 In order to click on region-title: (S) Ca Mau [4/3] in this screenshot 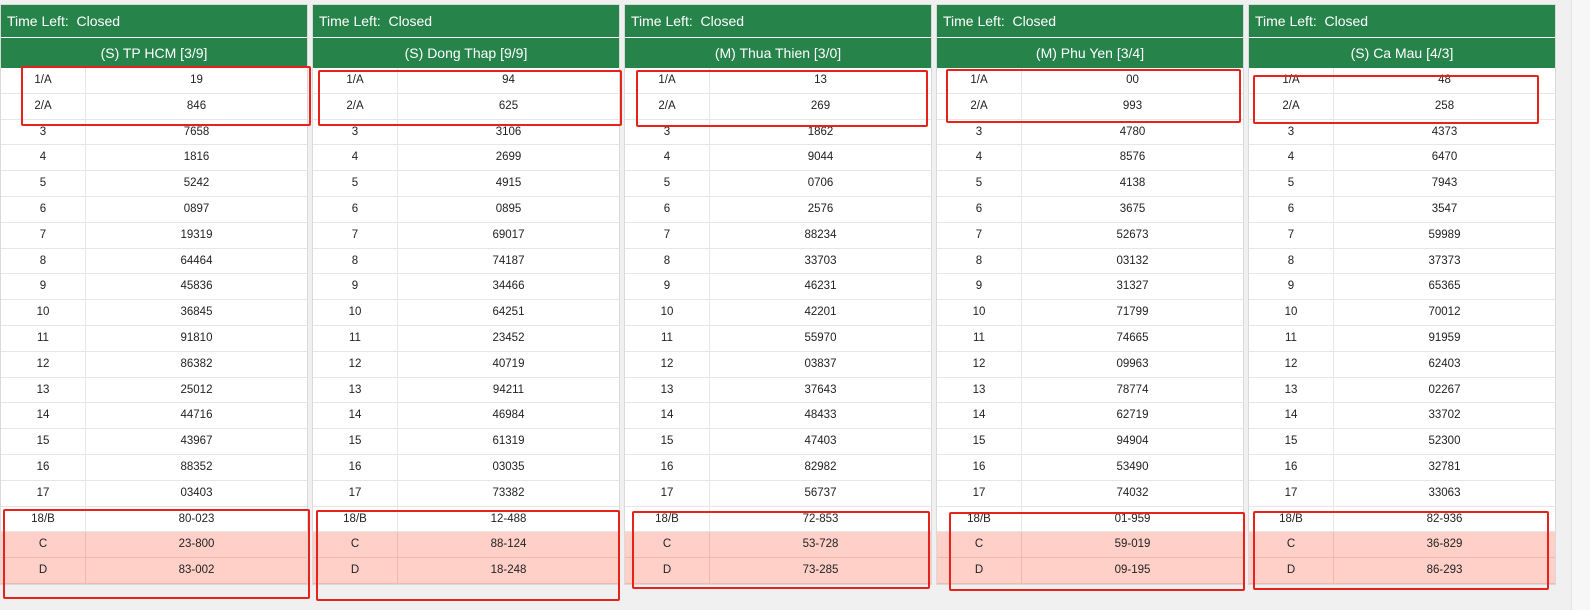, I will do `click(1402, 53)`.